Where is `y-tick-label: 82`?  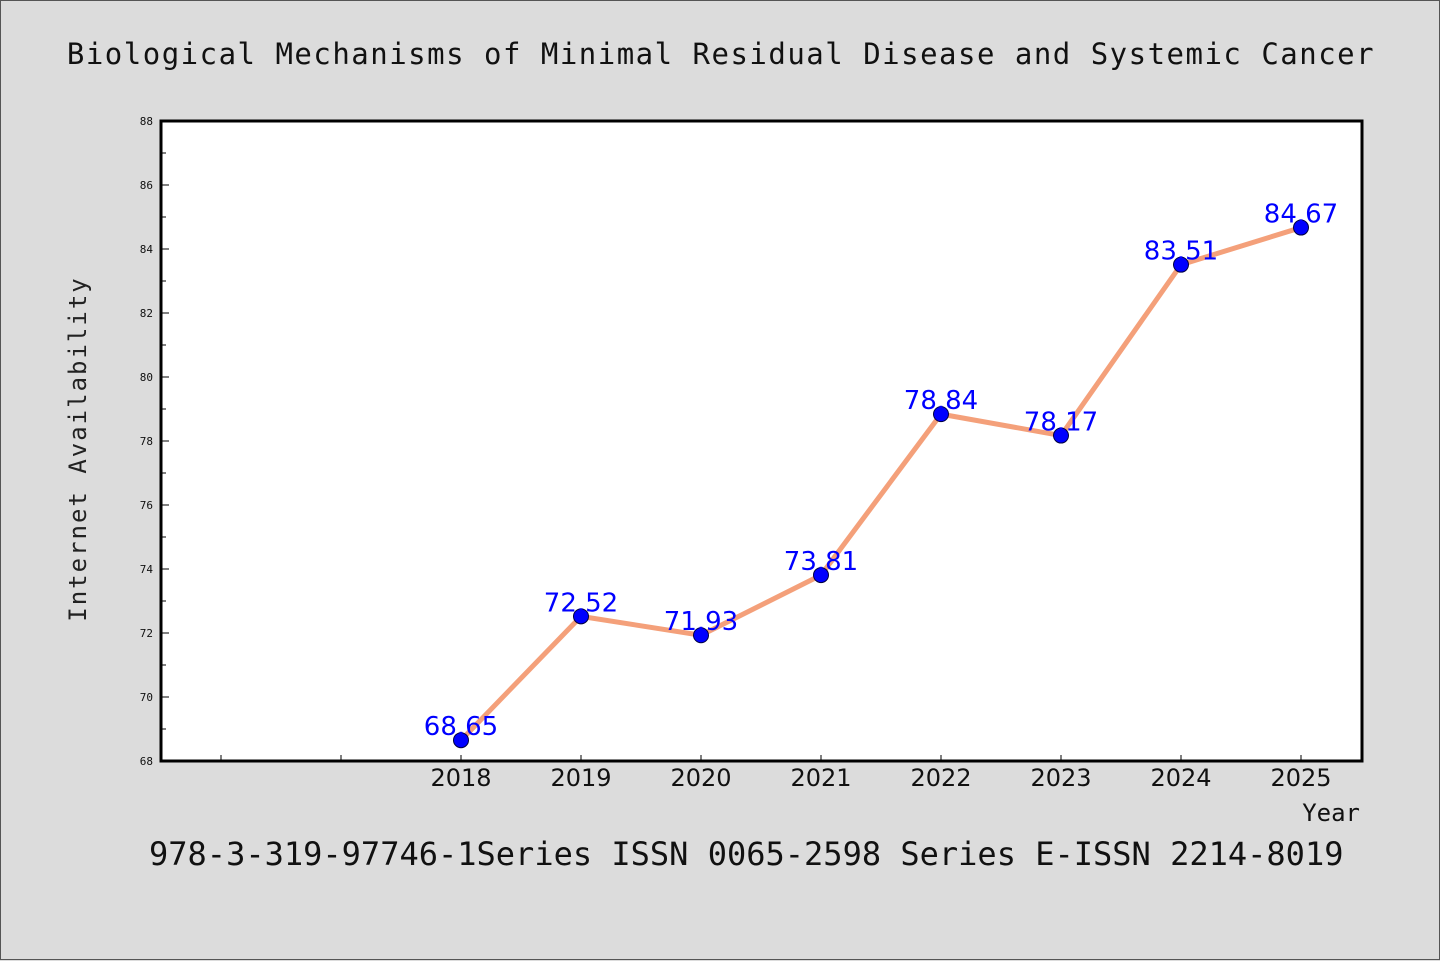 y-tick-label: 82 is located at coordinates (146, 313).